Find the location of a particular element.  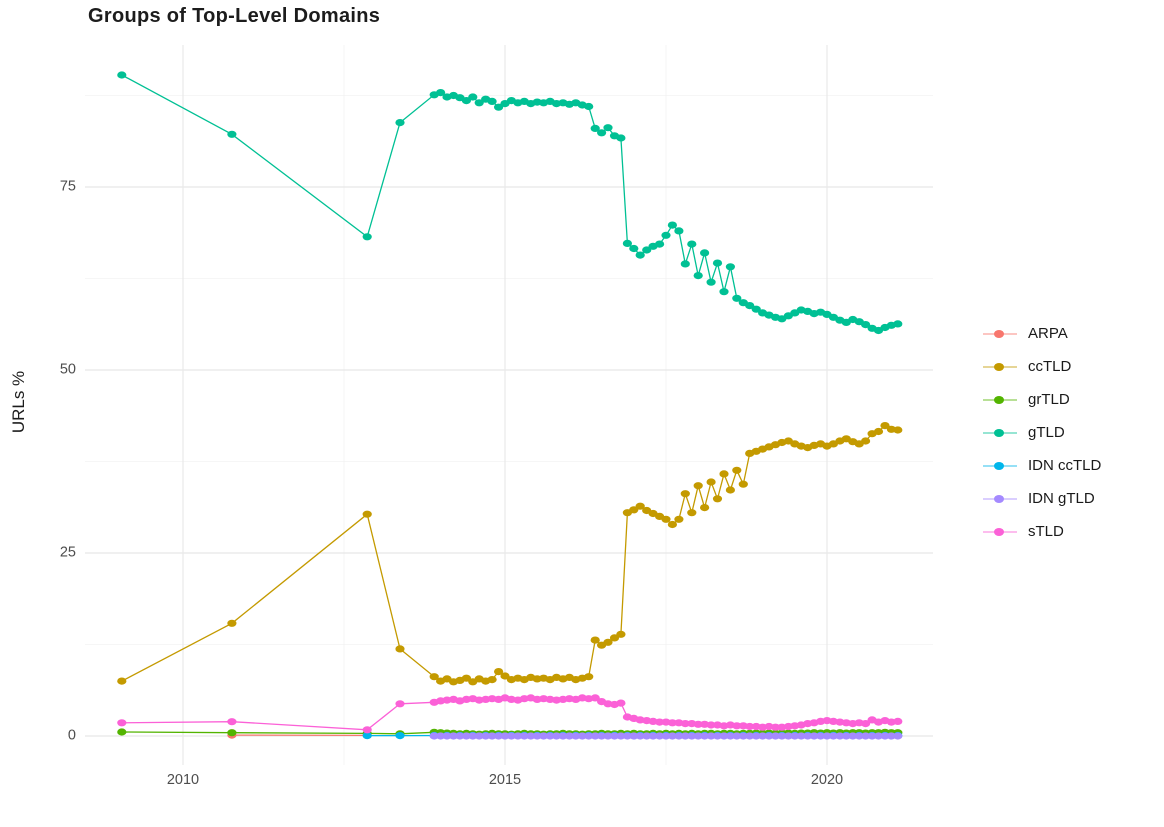

legend-label: IDN ccTLD is located at coordinates (1065, 465).